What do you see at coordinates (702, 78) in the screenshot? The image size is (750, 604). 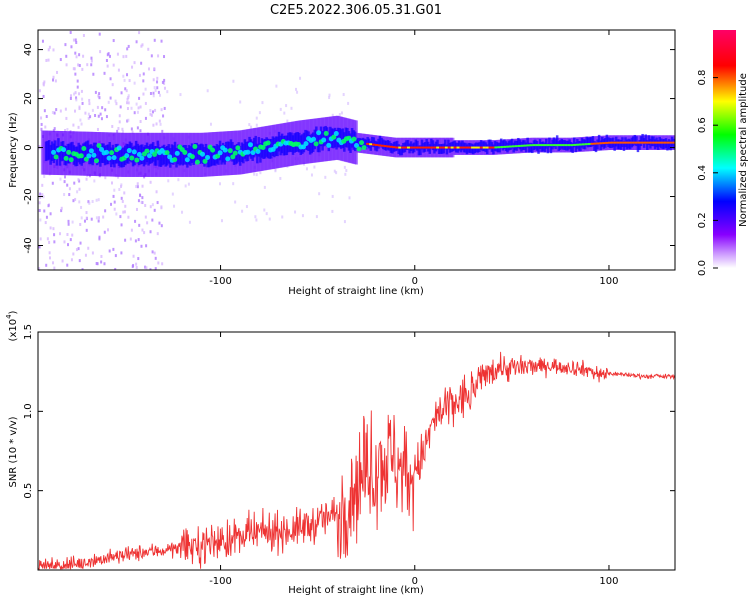 I see `colorbar-tick-label: 0.8` at bounding box center [702, 78].